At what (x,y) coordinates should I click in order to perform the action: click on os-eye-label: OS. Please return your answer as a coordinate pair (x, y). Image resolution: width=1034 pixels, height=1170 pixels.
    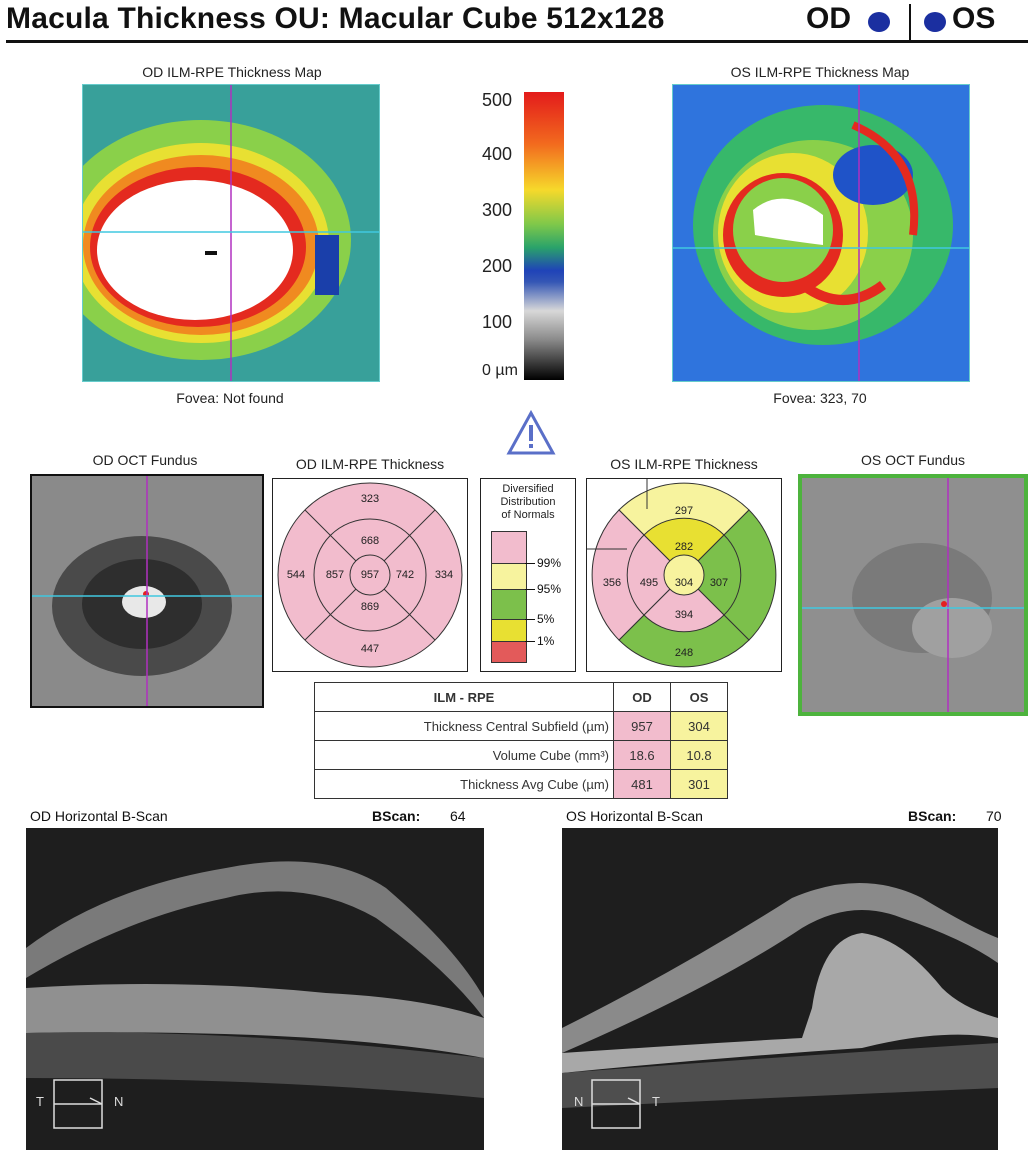
    Looking at the image, I should click on (974, 18).